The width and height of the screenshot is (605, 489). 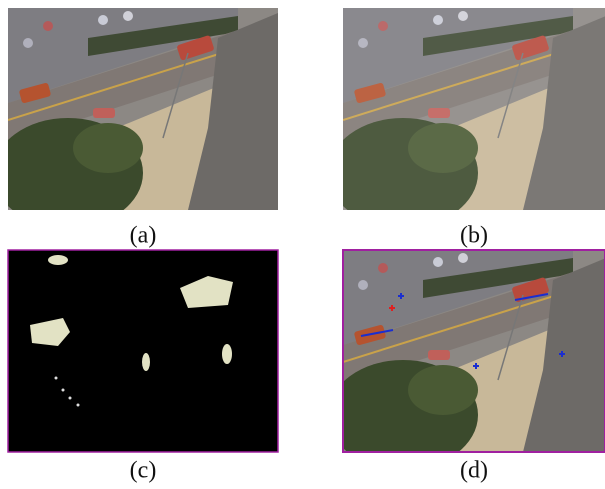 I want to click on caption: (a), so click(x=143, y=236).